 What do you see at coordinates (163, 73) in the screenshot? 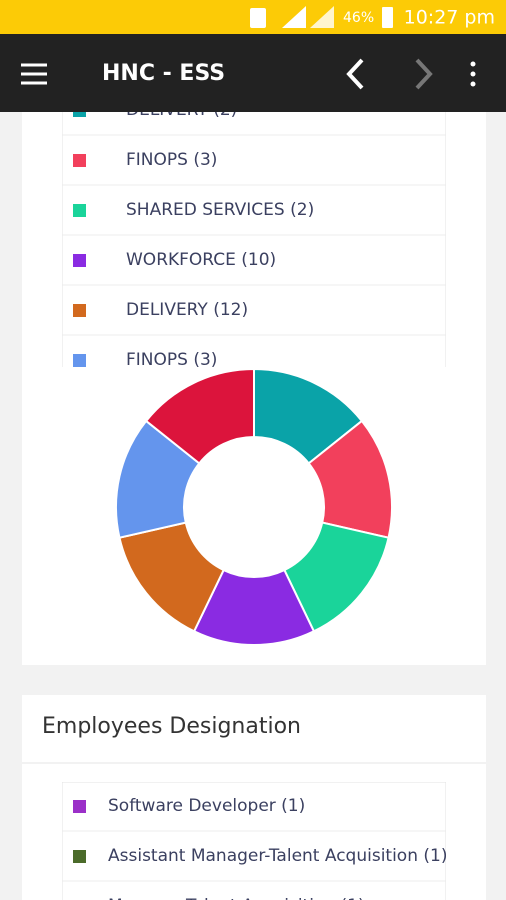
I see `toolbar-title: HNC - ESS` at bounding box center [163, 73].